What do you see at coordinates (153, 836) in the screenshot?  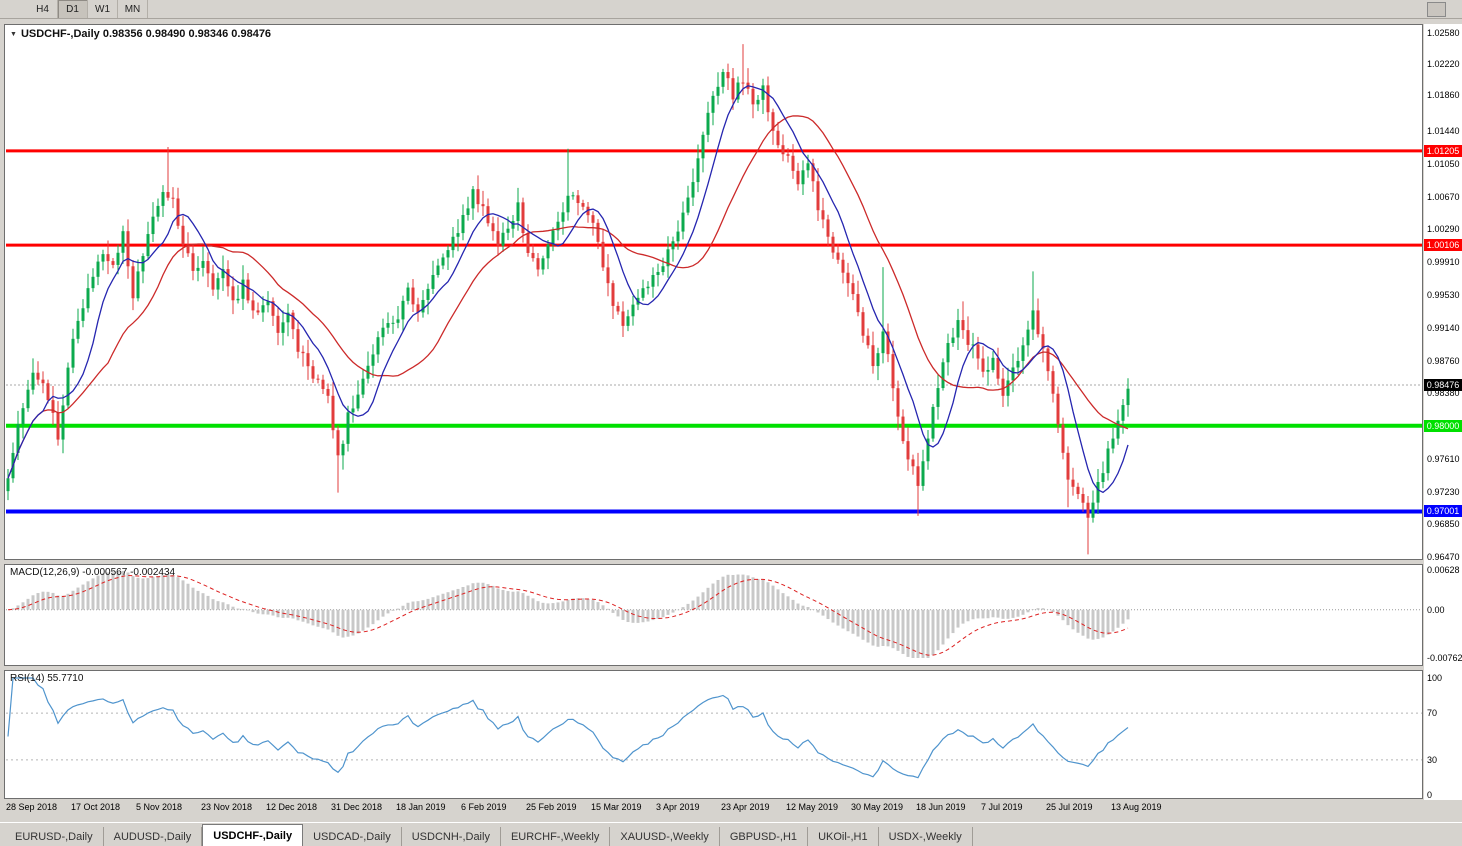 I see `tab-audusd-daily: AUDUSD-,Daily` at bounding box center [153, 836].